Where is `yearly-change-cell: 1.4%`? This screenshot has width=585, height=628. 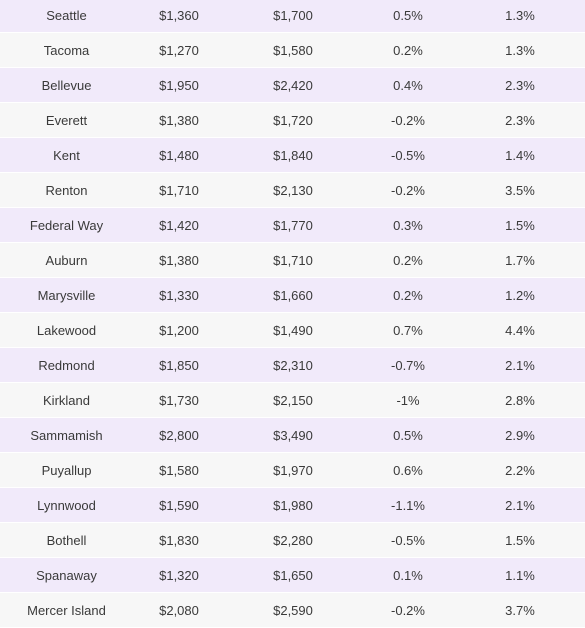 yearly-change-cell: 1.4% is located at coordinates (520, 155).